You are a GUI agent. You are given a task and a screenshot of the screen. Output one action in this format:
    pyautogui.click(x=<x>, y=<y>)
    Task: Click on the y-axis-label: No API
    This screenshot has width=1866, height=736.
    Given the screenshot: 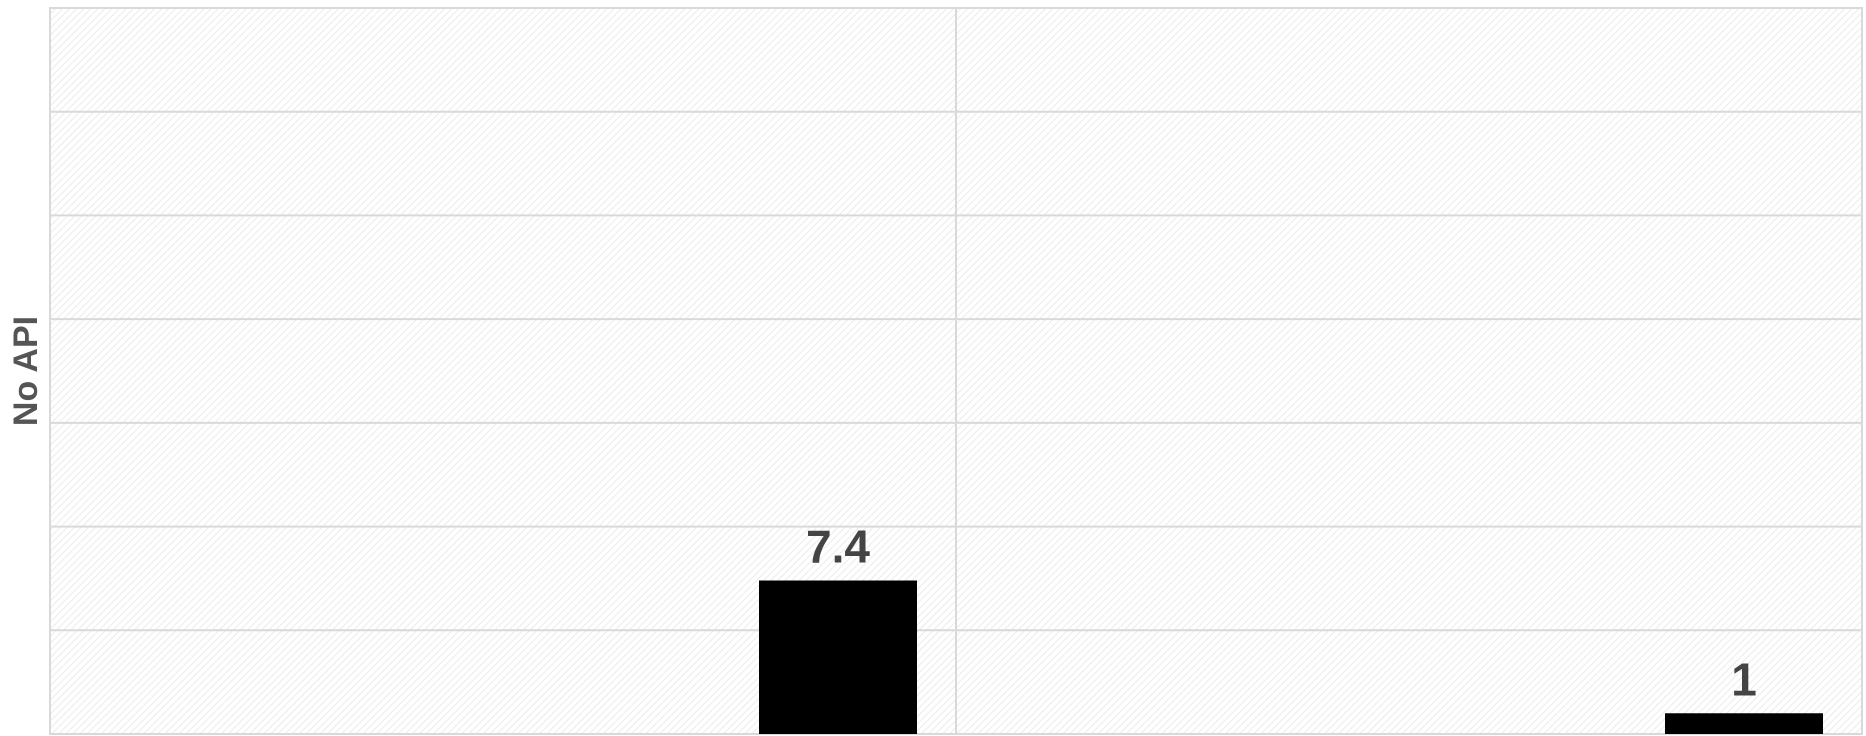 What is the action you would take?
    pyautogui.click(x=26, y=371)
    